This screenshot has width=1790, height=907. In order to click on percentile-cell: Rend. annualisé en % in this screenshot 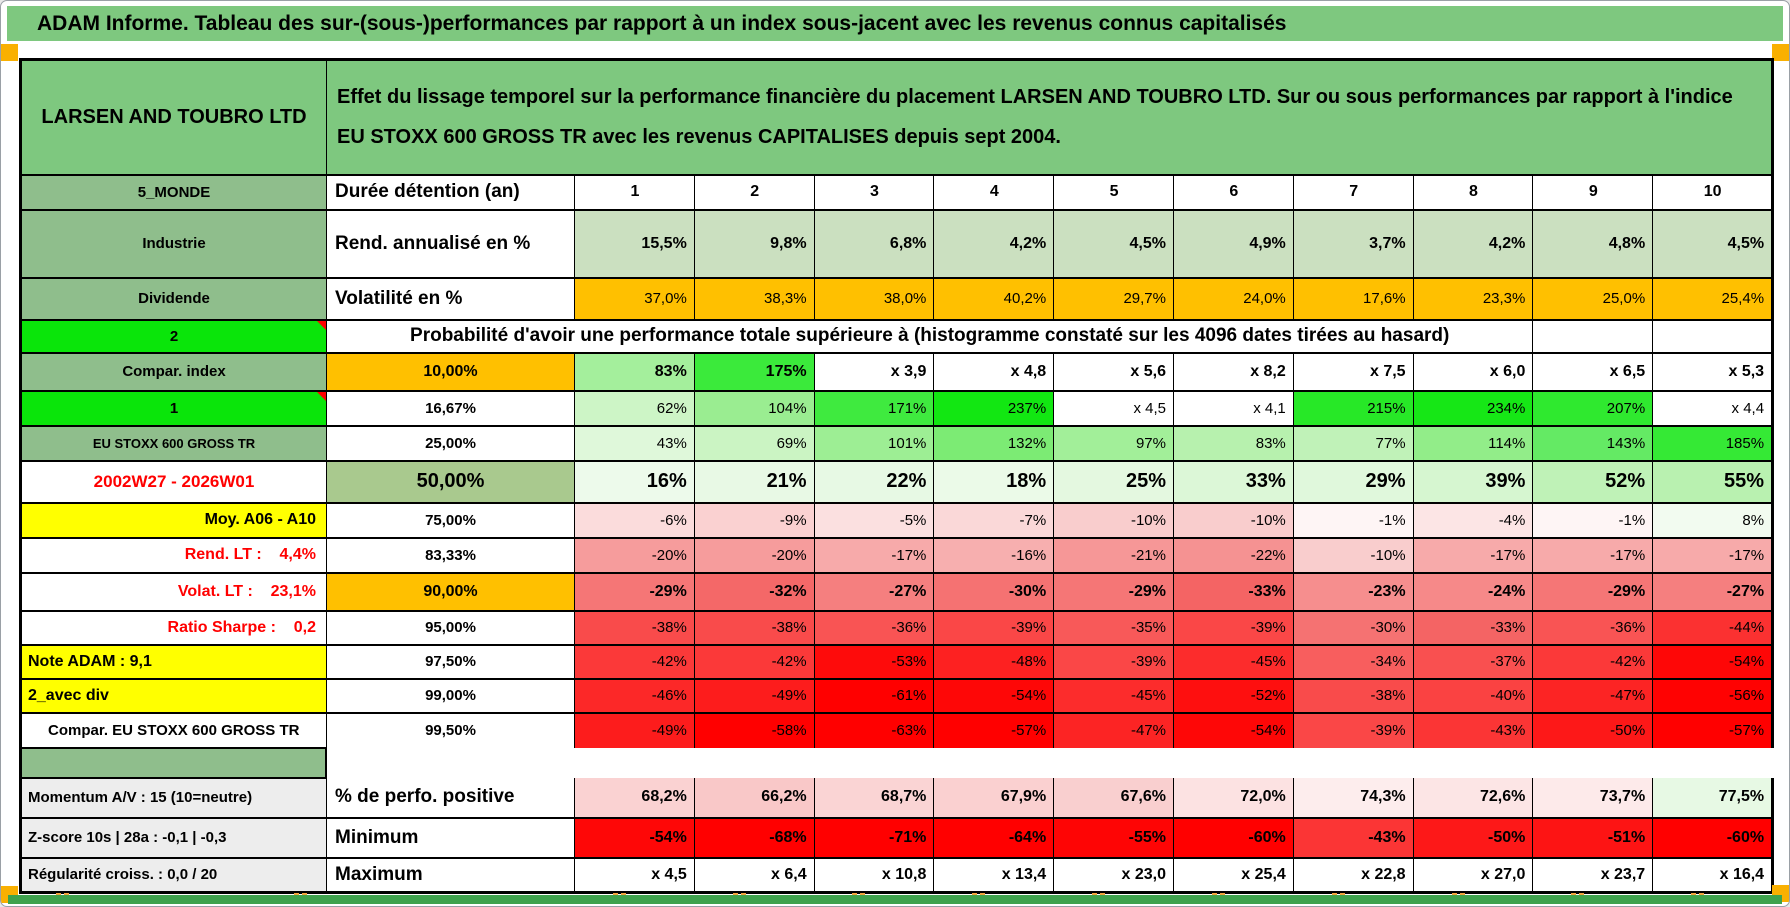, I will do `click(450, 243)`.